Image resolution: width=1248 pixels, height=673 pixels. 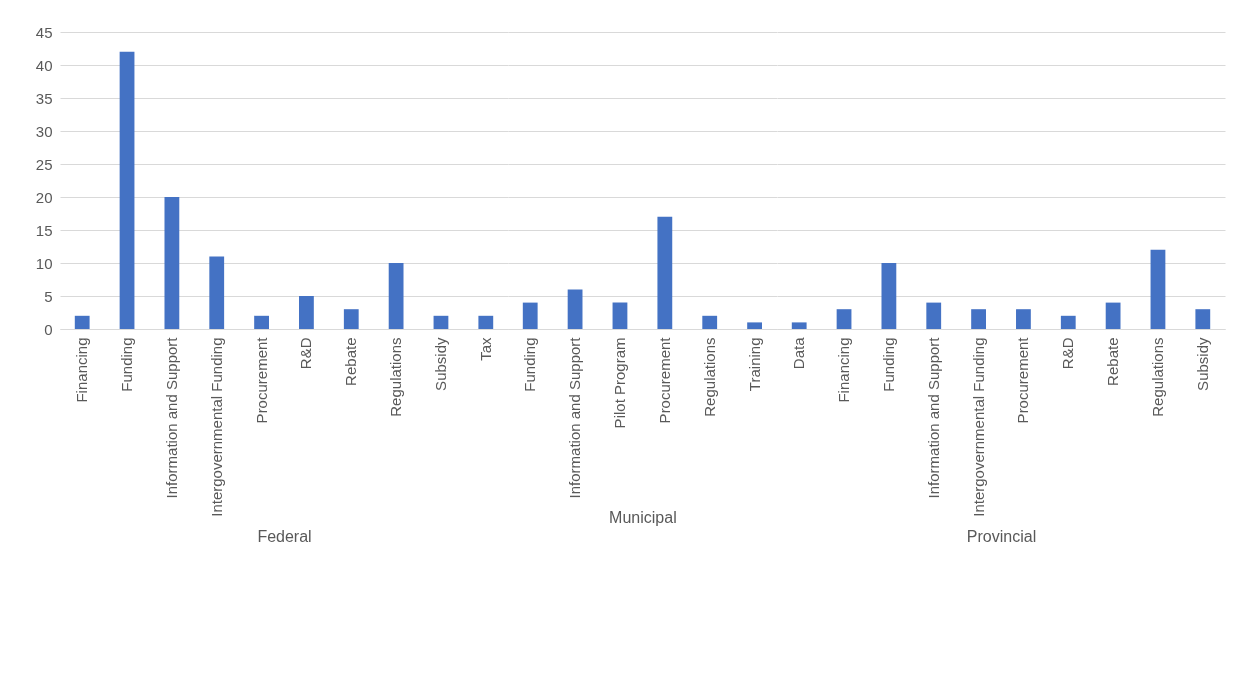 I want to click on y-tick-label: 15, so click(x=44, y=230).